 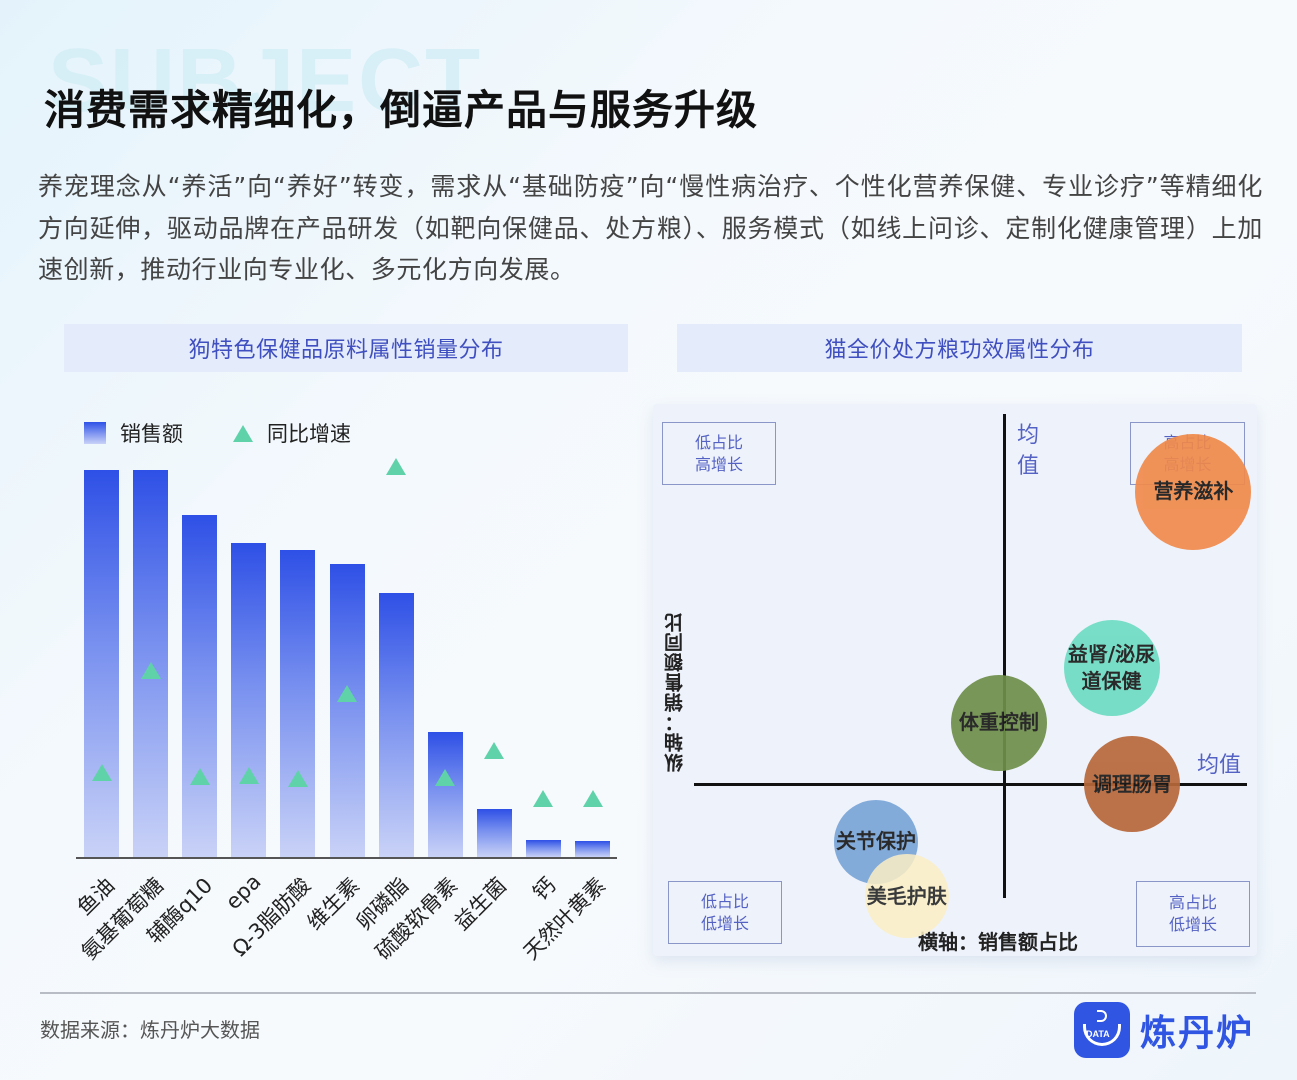 I want to click on bubble-point: 体重控制, so click(x=998, y=722).